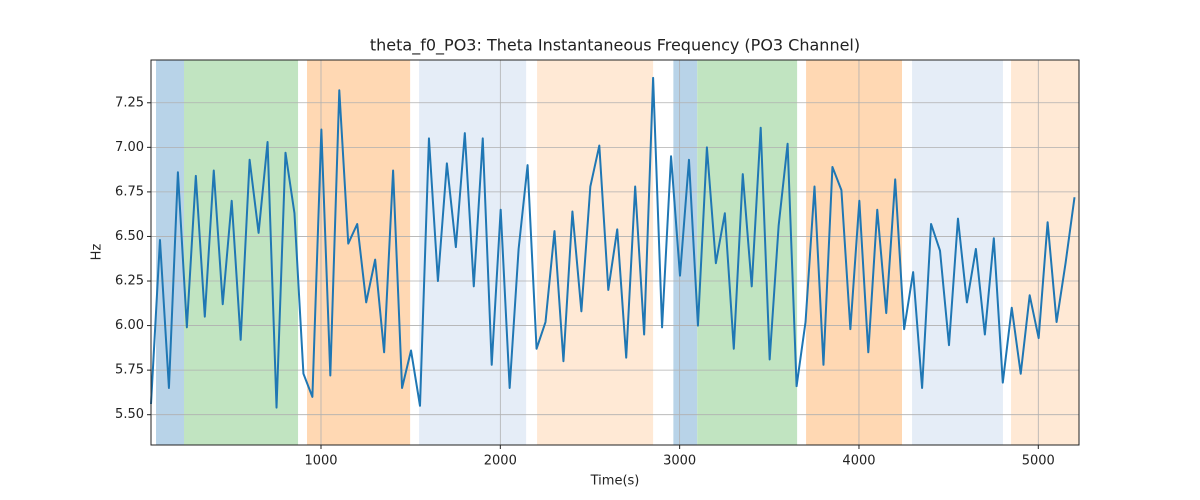  I want to click on y-tick-label: 7.25, so click(129, 102).